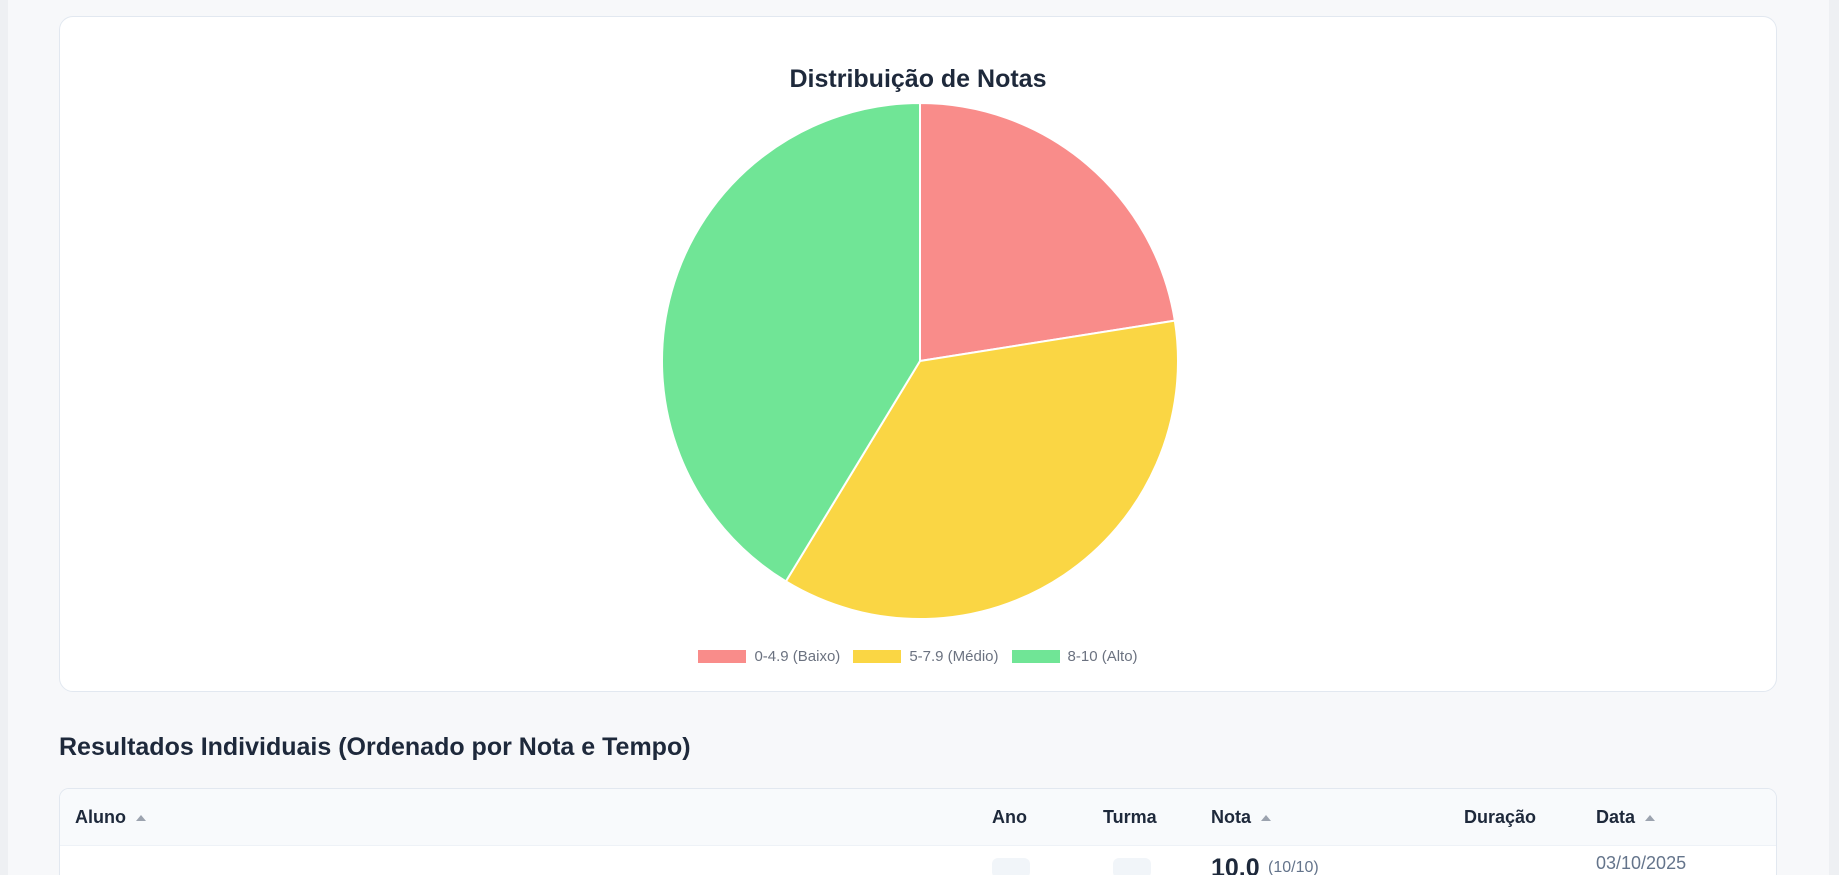 This screenshot has width=1839, height=875. What do you see at coordinates (954, 656) in the screenshot?
I see `legend-label-medio: 5-7.9 (Médio)` at bounding box center [954, 656].